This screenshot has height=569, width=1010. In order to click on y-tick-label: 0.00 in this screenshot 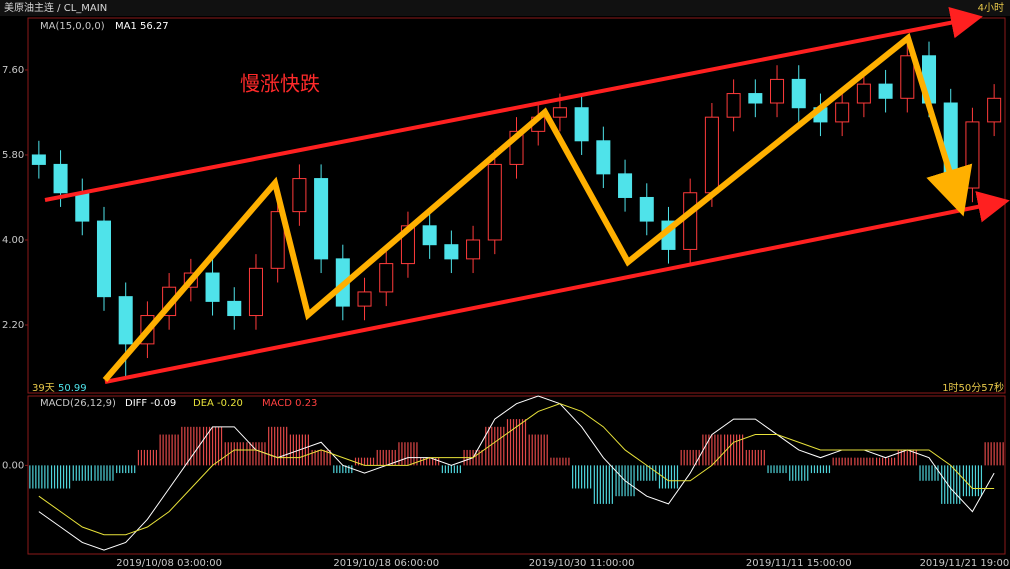, I will do `click(13, 465)`.